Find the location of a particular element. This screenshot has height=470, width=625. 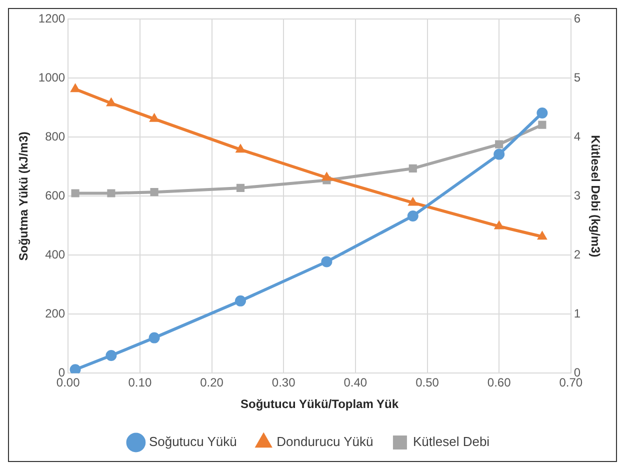

y-tick-label: 1200 is located at coordinates (52, 19).